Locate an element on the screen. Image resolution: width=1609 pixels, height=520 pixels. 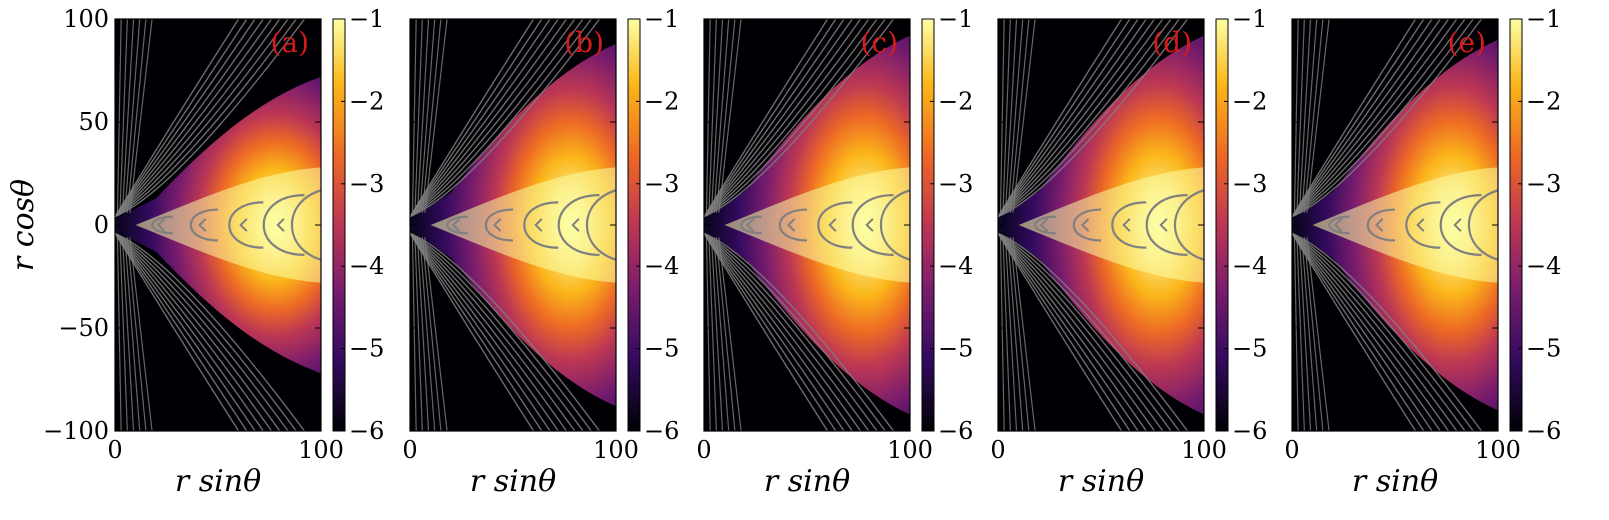
panel-field is located at coordinates (513, 225).